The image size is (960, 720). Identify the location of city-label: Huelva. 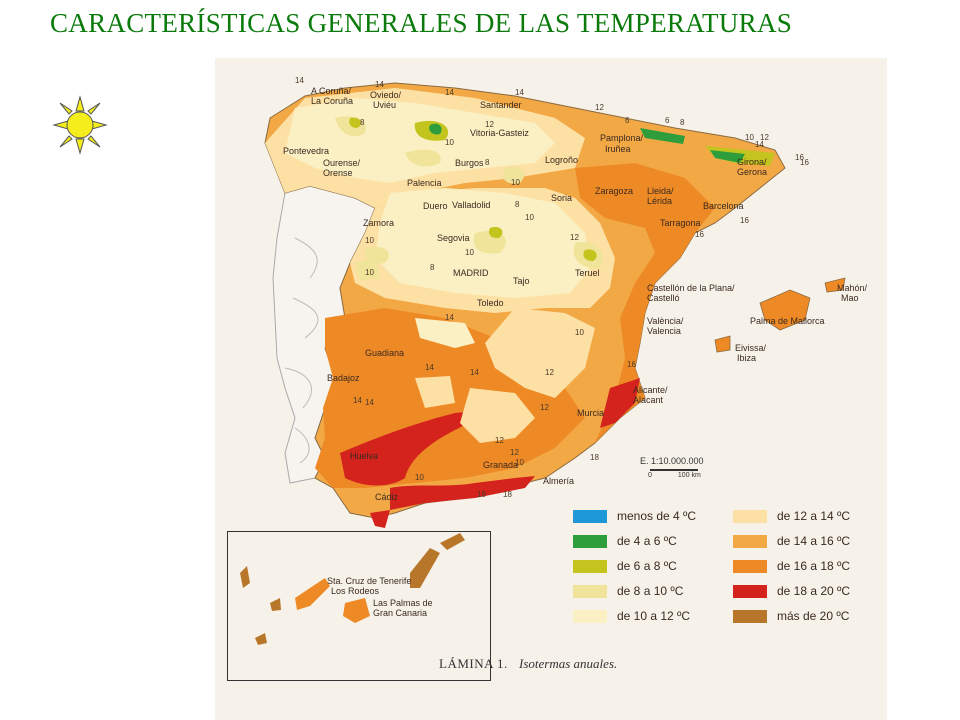
(364, 456).